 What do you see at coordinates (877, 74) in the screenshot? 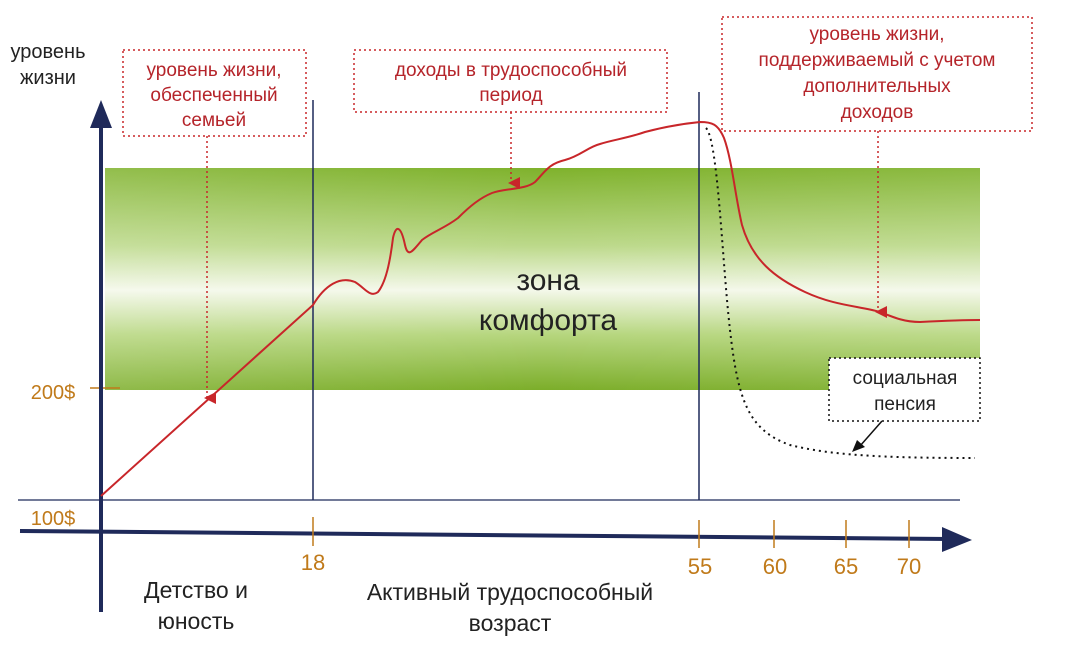
I see `annotation-box-additional` at bounding box center [877, 74].